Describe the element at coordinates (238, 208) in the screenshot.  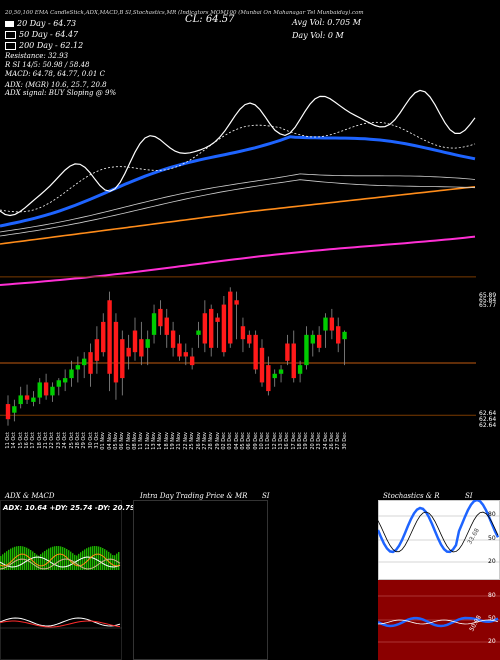
I see `ema-band-lower` at that location.